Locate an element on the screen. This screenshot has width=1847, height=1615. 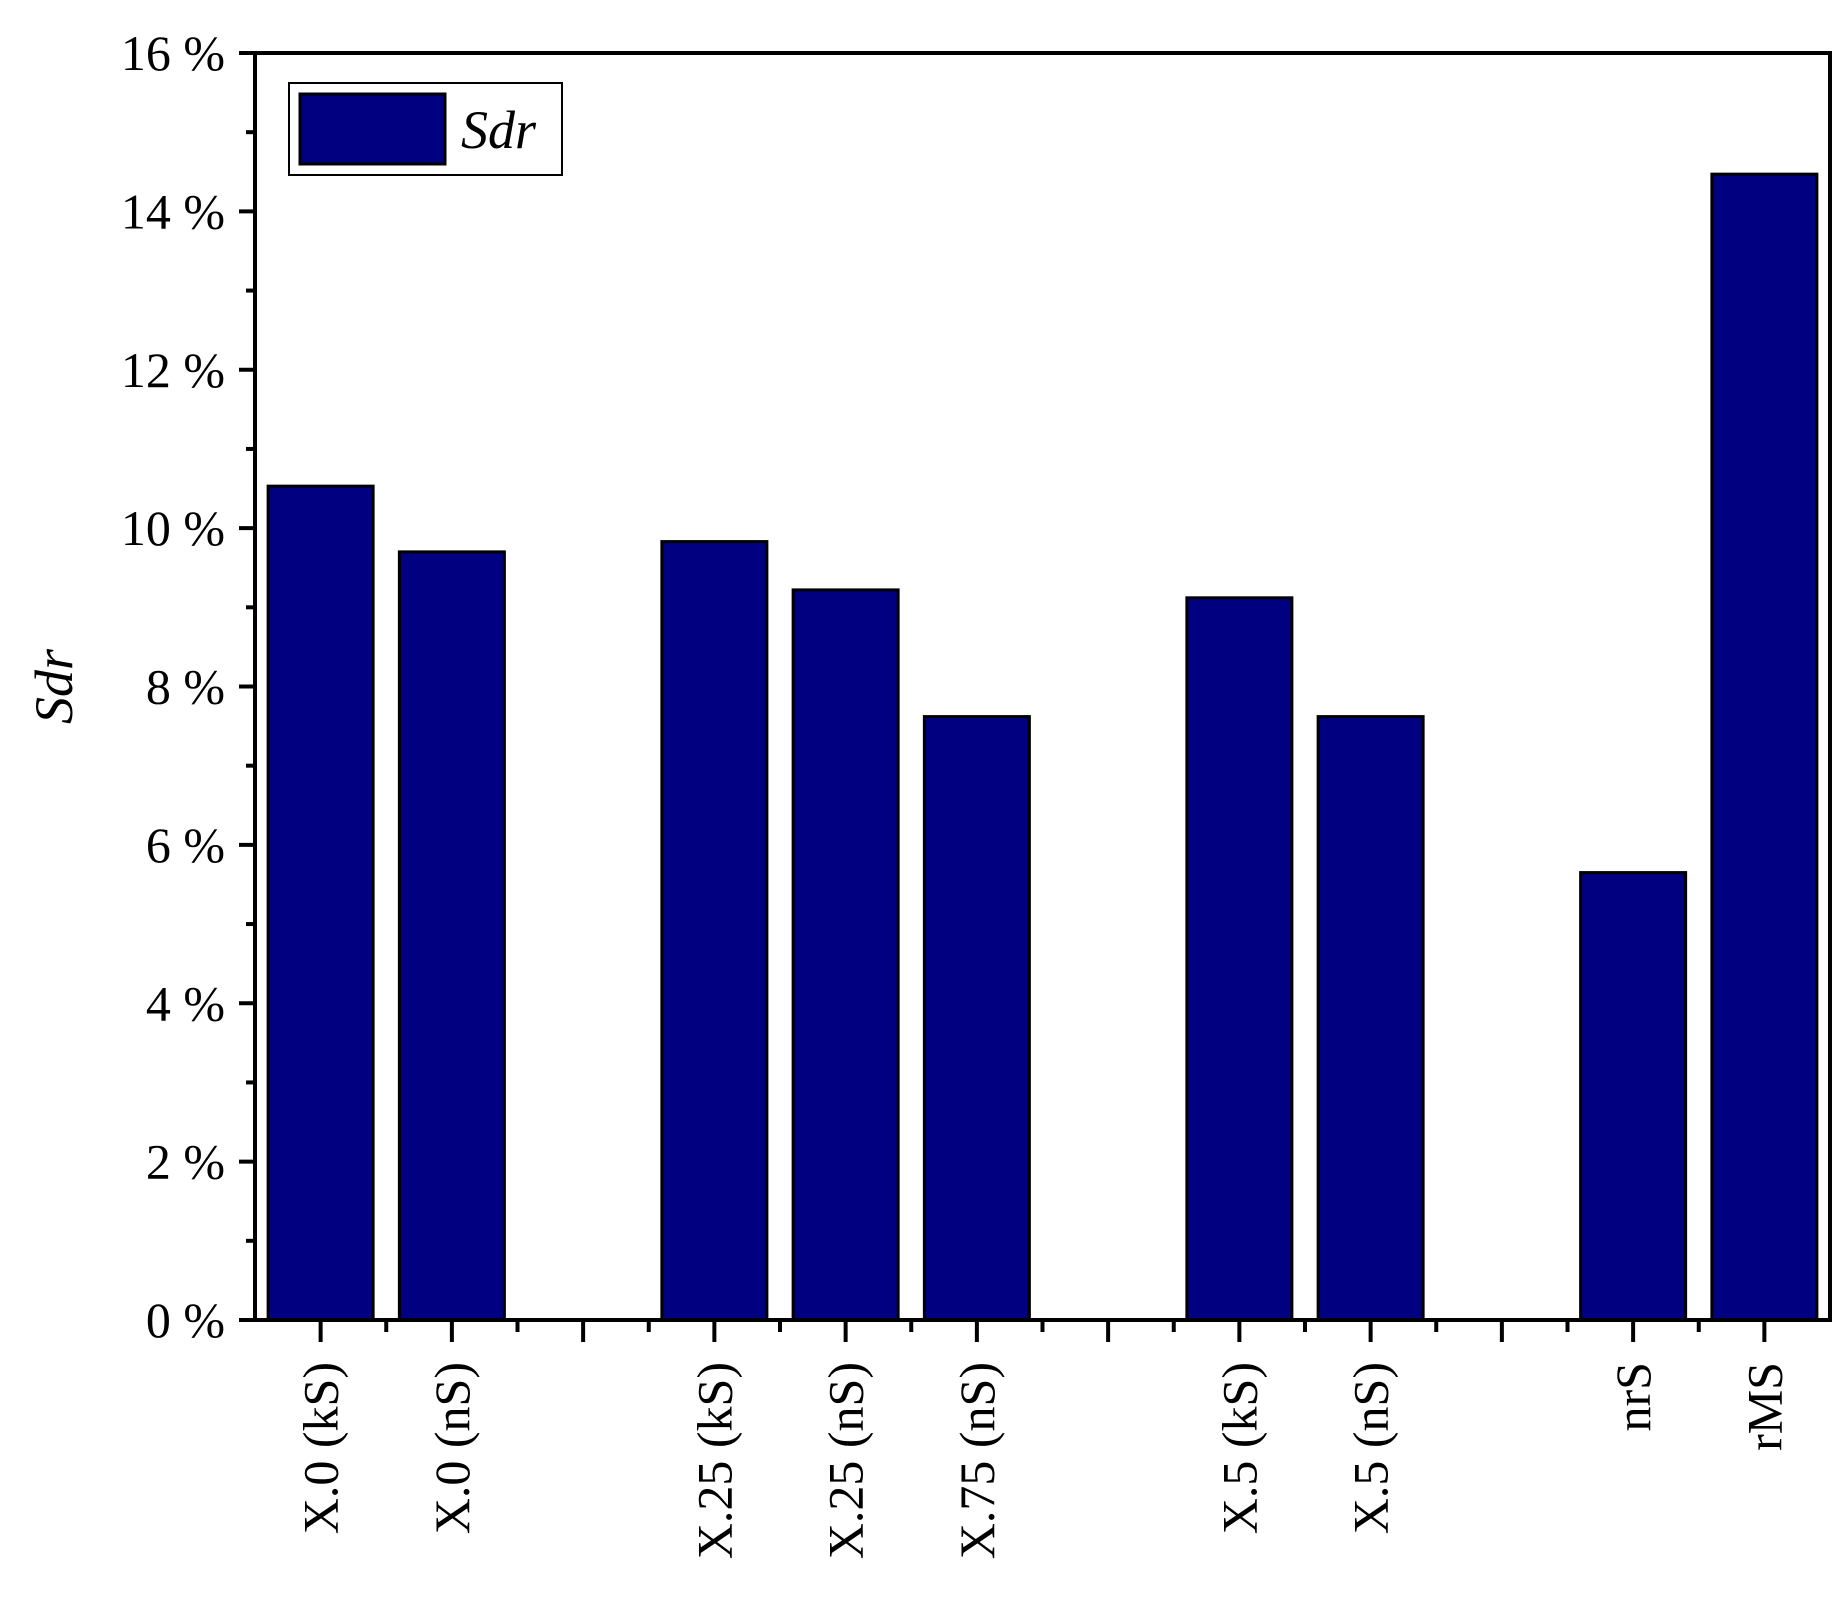
x-tick-label: X.25 (nS) is located at coordinates (846, 1460).